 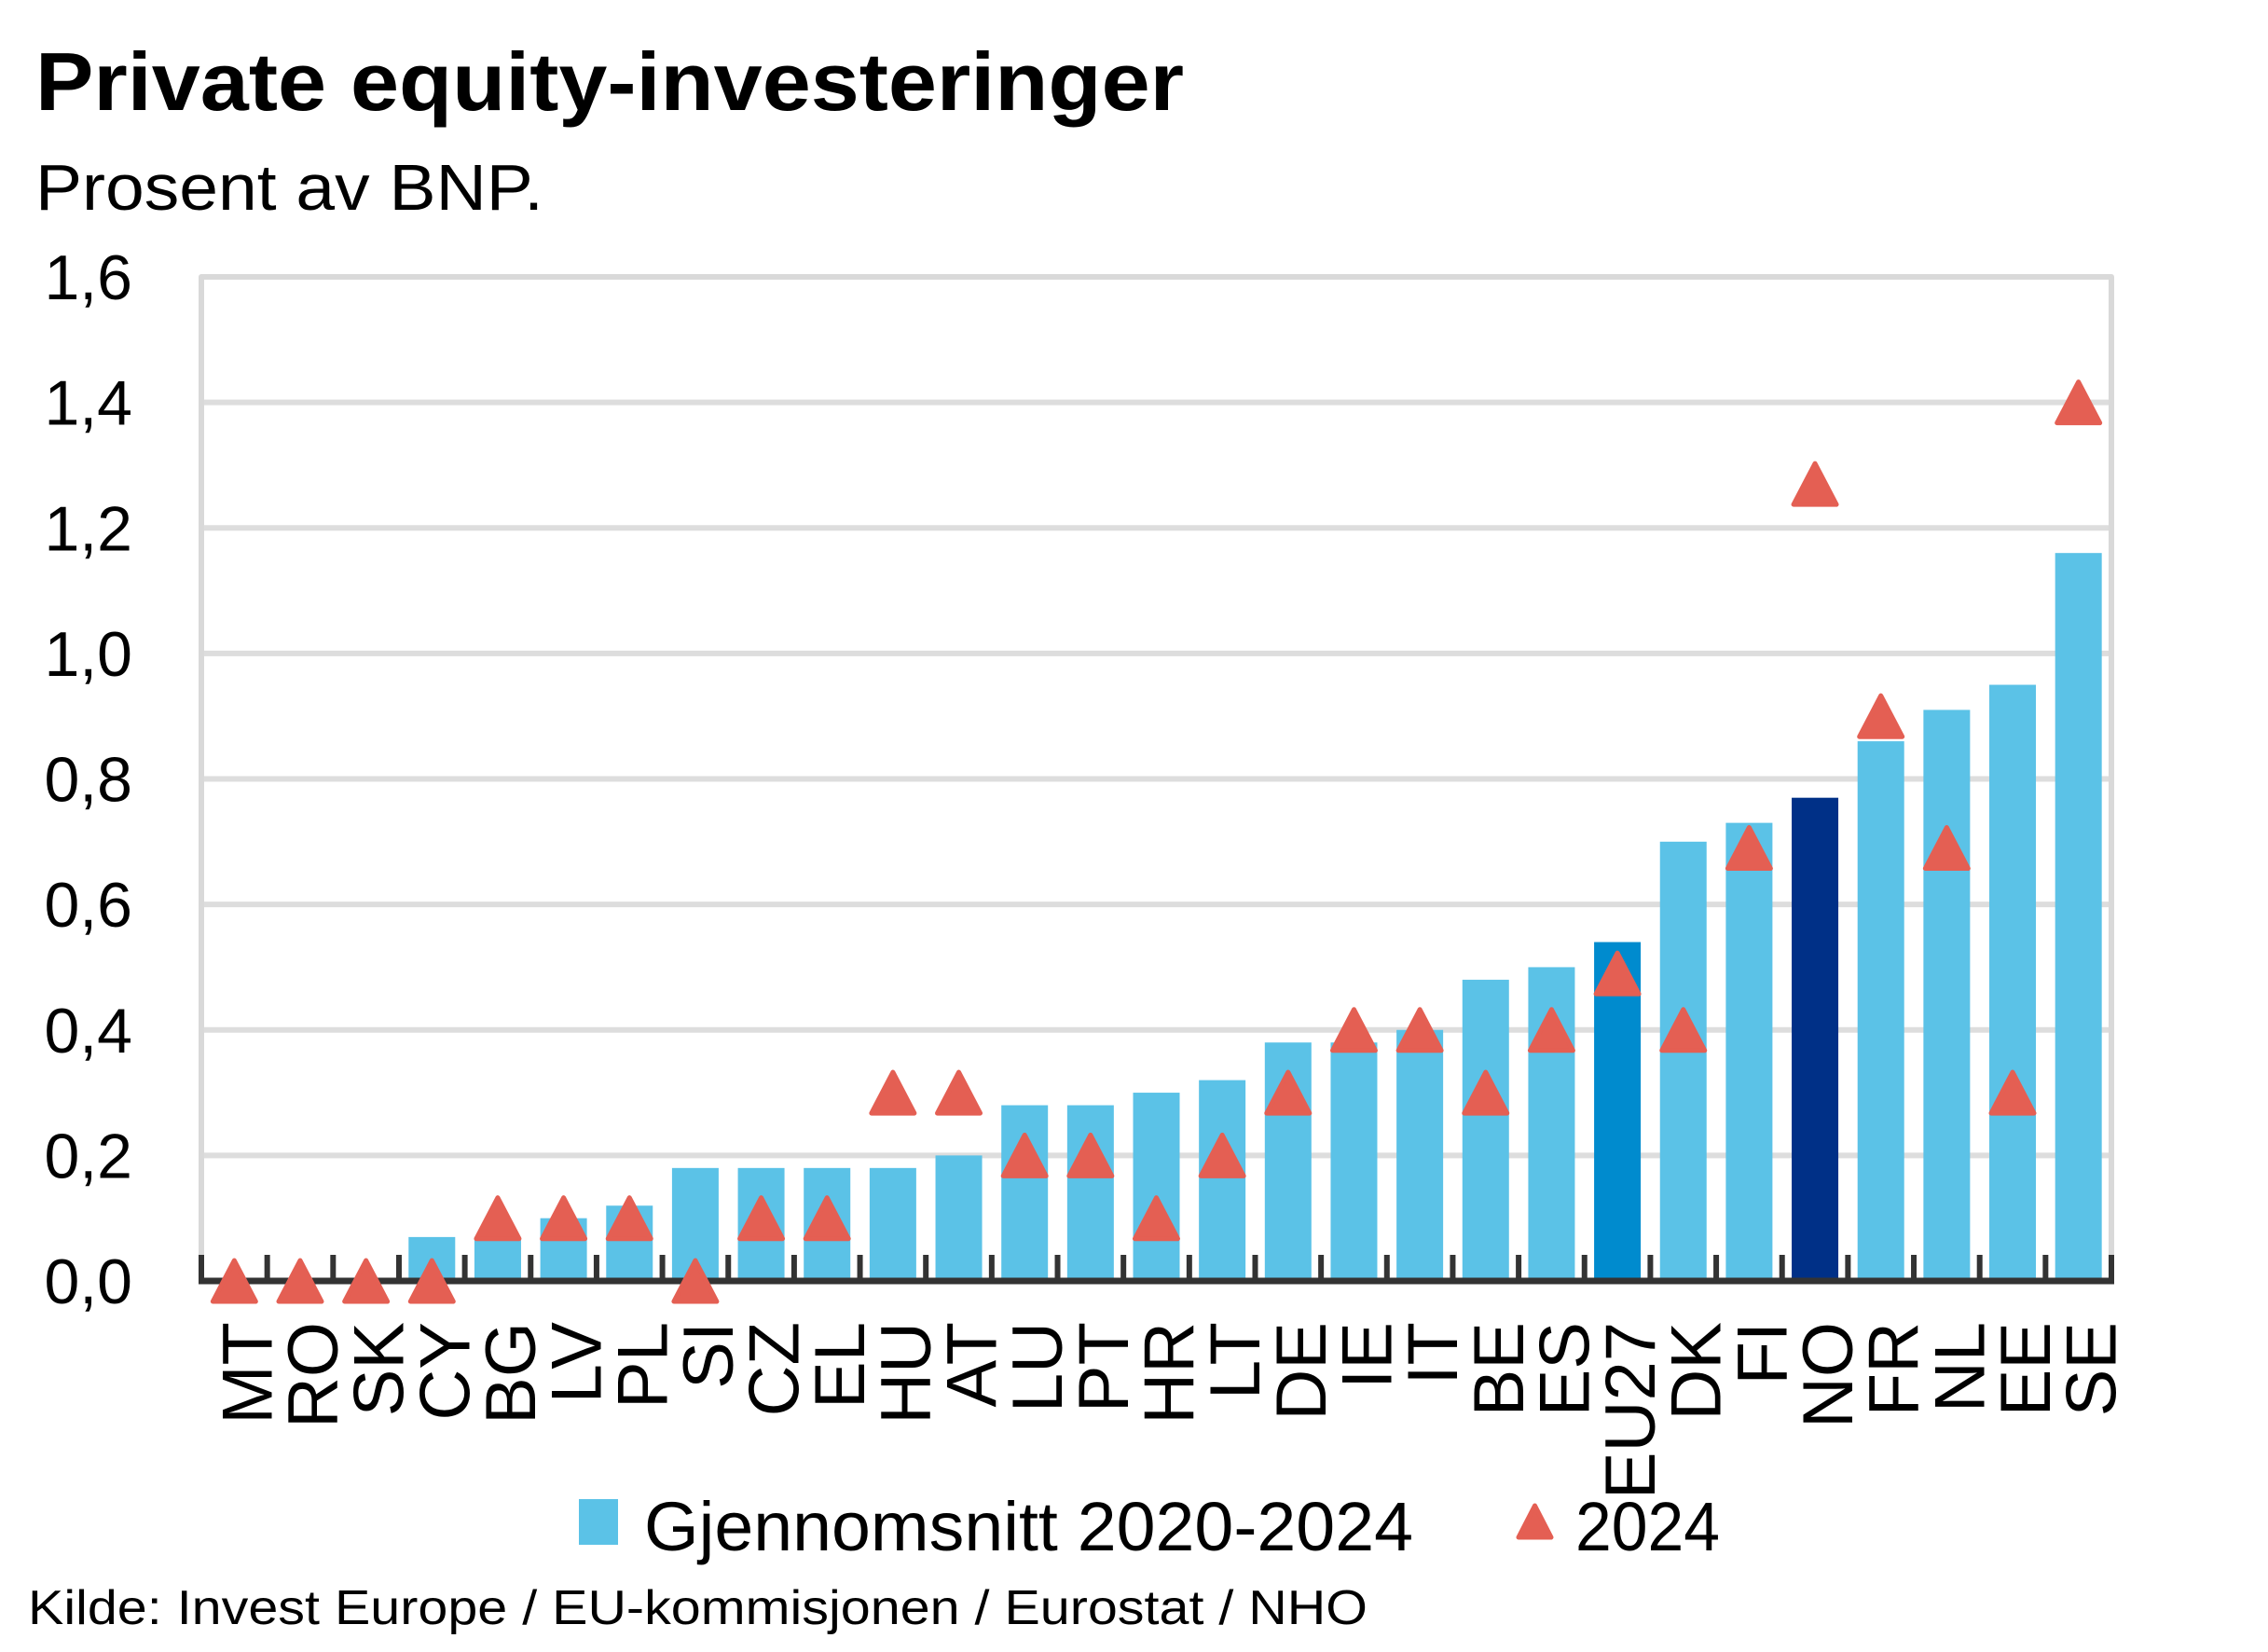 I want to click on bar-dk, so click(x=1683, y=1061).